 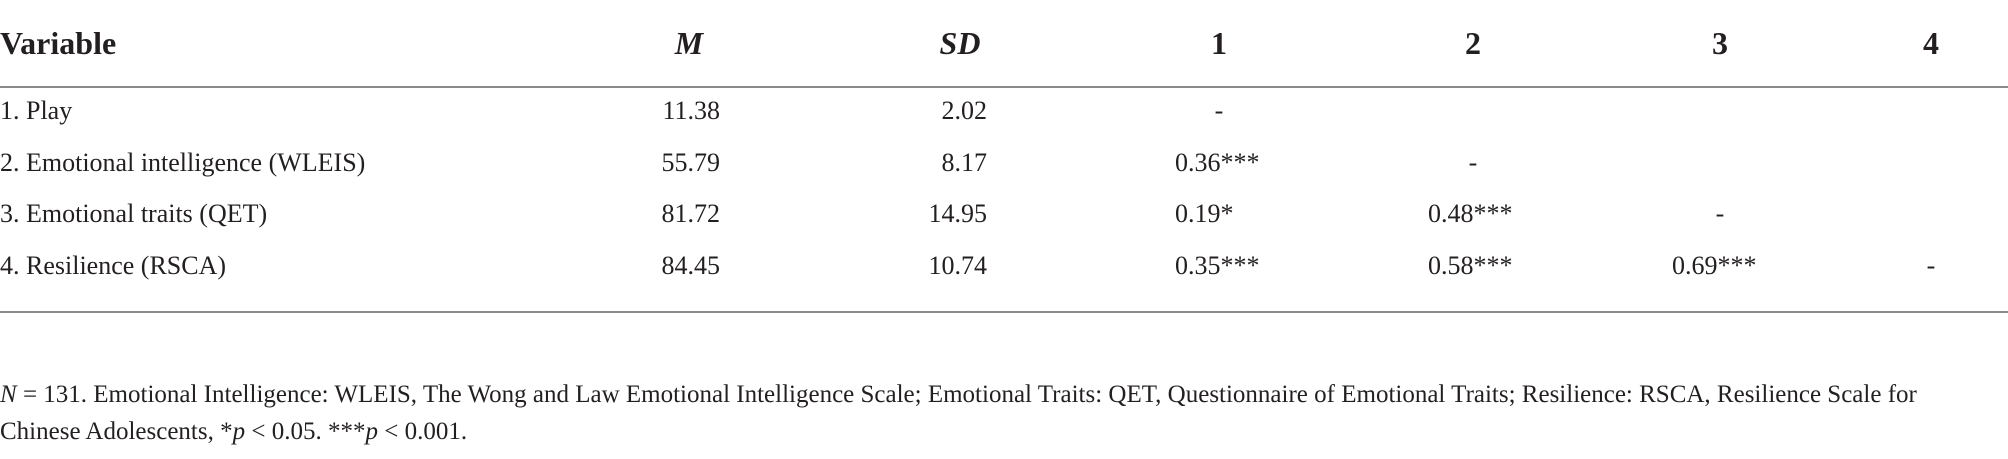 I want to click on cell: 2.02, so click(x=964, y=110).